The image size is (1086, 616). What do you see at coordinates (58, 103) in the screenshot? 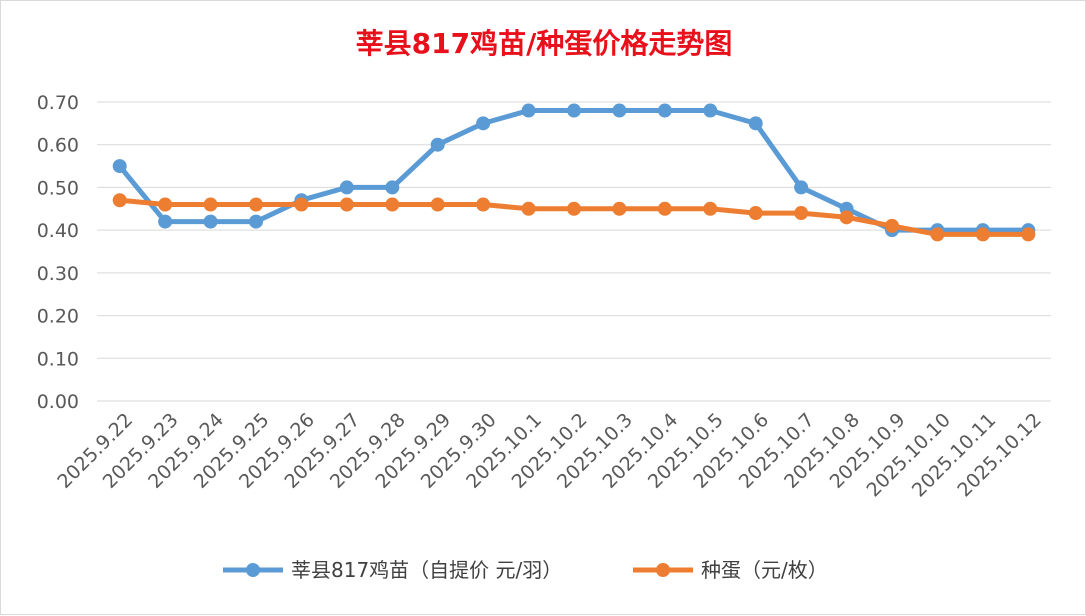
I see `y-tick-label: 0.70` at bounding box center [58, 103].